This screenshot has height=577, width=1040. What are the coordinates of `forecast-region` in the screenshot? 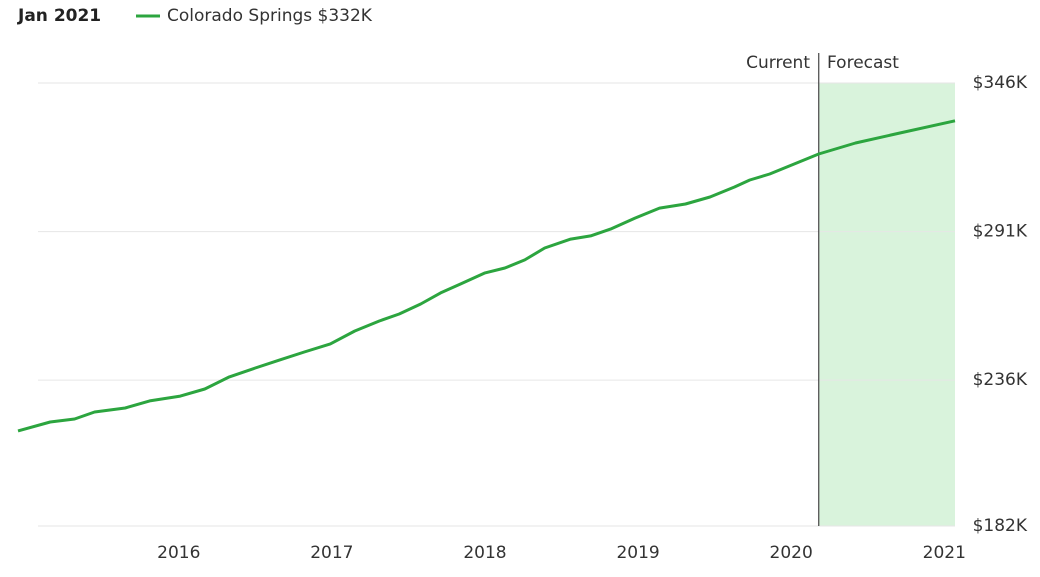 It's located at (886, 304).